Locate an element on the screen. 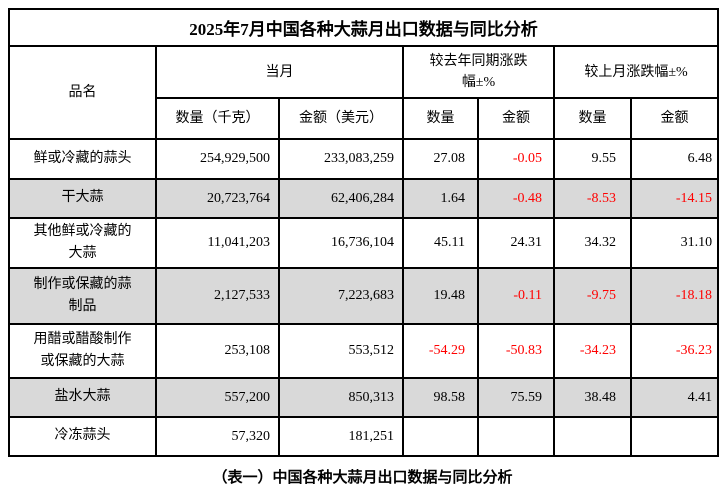 The image size is (724, 503). header-row-subcolumns: 数量（千克） 金额（美元） 数量 金额 数量 金额 is located at coordinates (364, 118).